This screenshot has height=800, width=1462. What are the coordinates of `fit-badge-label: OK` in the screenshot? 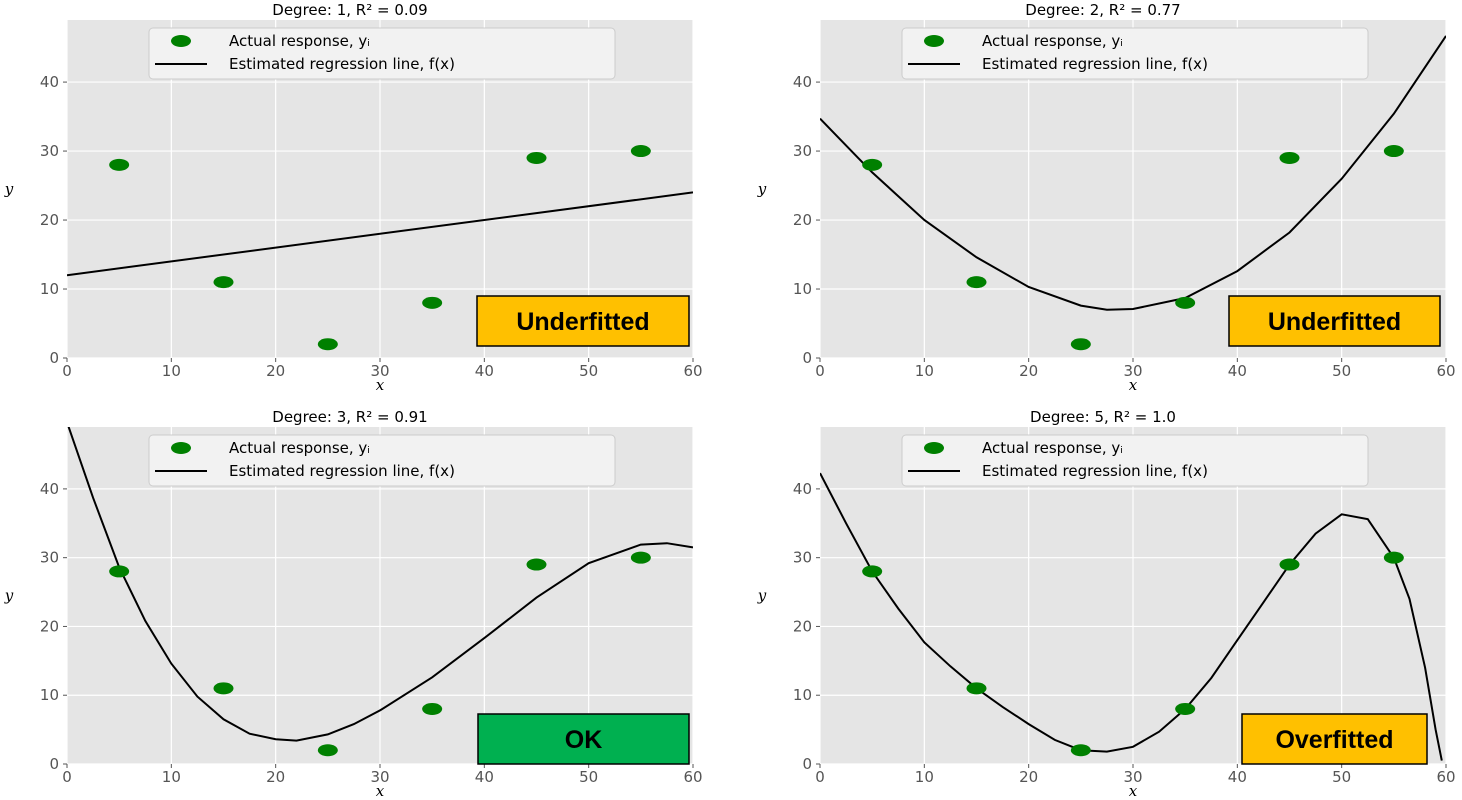 It's located at (584, 740).